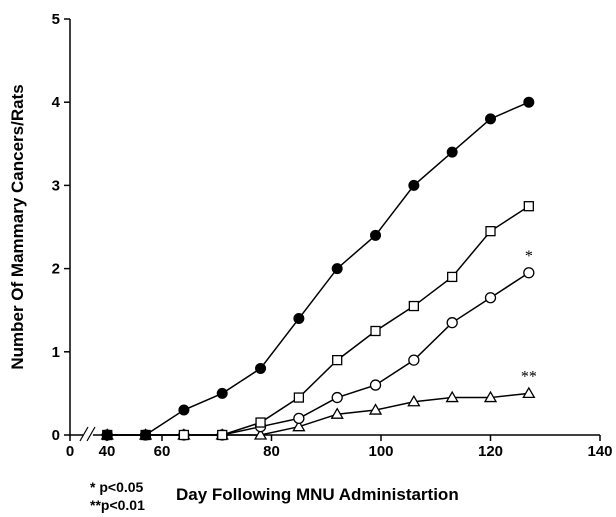 The height and width of the screenshot is (517, 616). I want to click on series-line, so click(318, 414).